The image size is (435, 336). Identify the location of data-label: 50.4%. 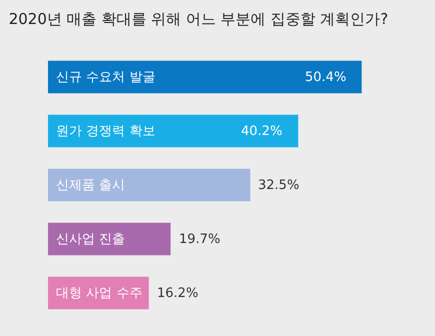
(325, 77).